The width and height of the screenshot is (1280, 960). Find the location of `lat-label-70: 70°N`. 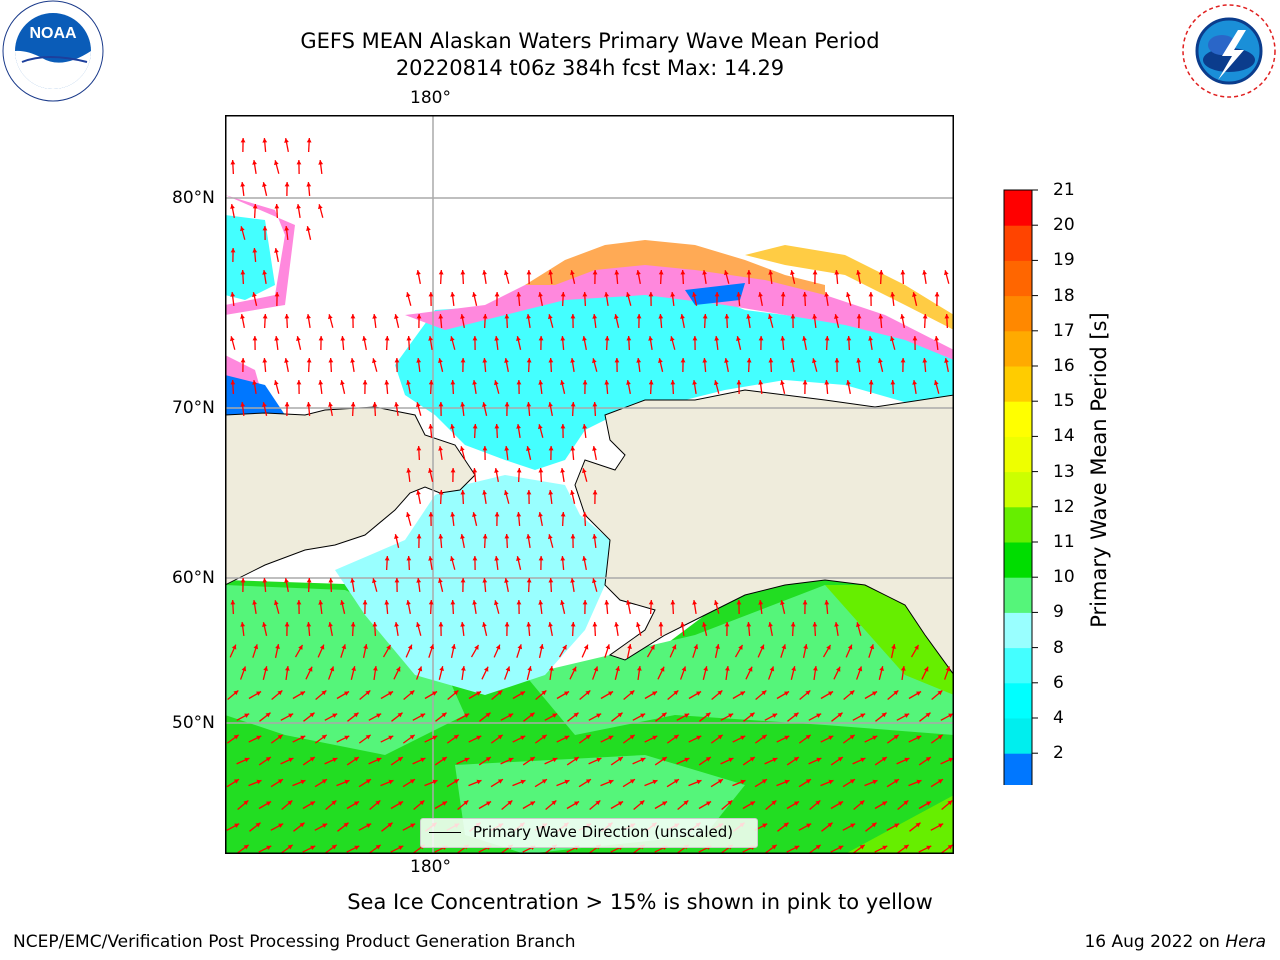

lat-label-70: 70°N is located at coordinates (193, 408).